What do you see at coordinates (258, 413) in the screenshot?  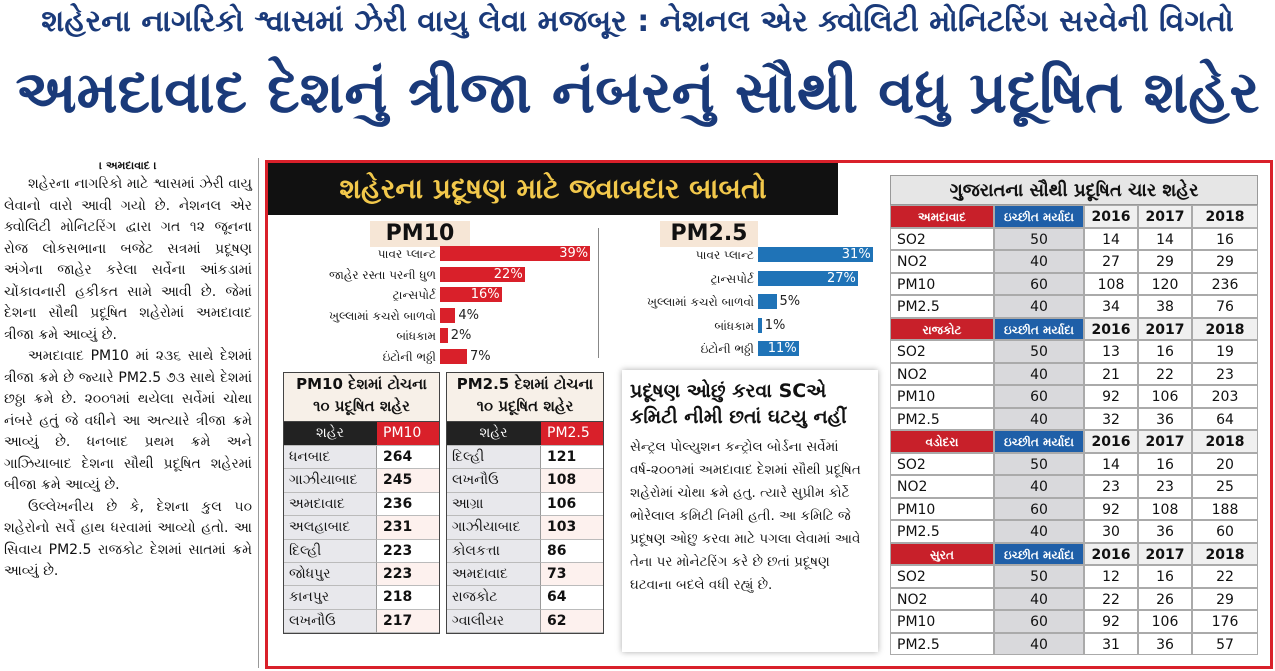 I see `column-rule` at bounding box center [258, 413].